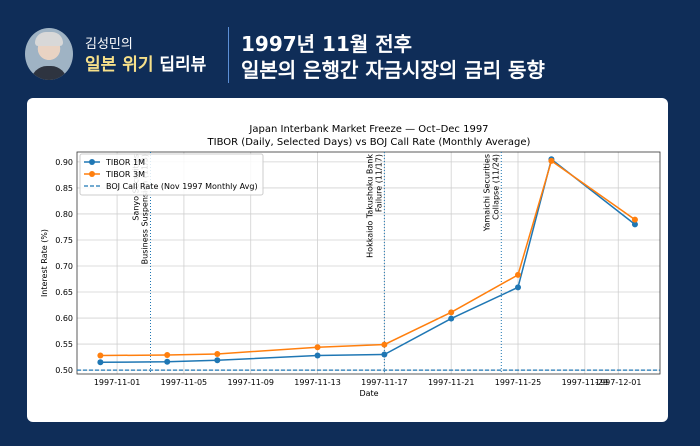 The image size is (700, 446). Describe the element at coordinates (250, 382) in the screenshot. I see `x-tick-label: 1997-11-09` at that location.